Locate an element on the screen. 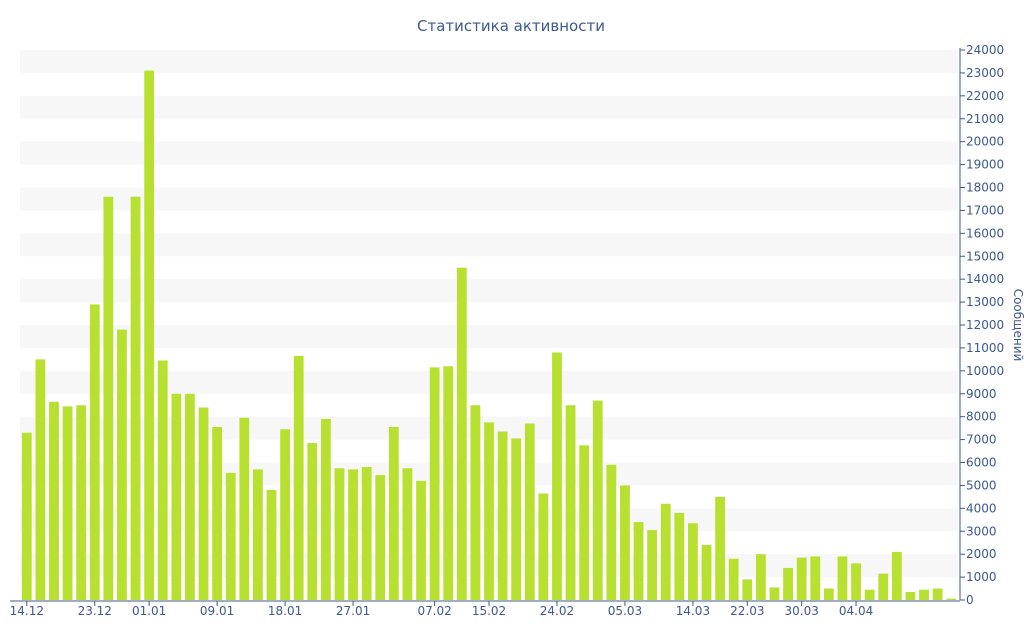  y-tick-label: 22000 is located at coordinates (985, 96).